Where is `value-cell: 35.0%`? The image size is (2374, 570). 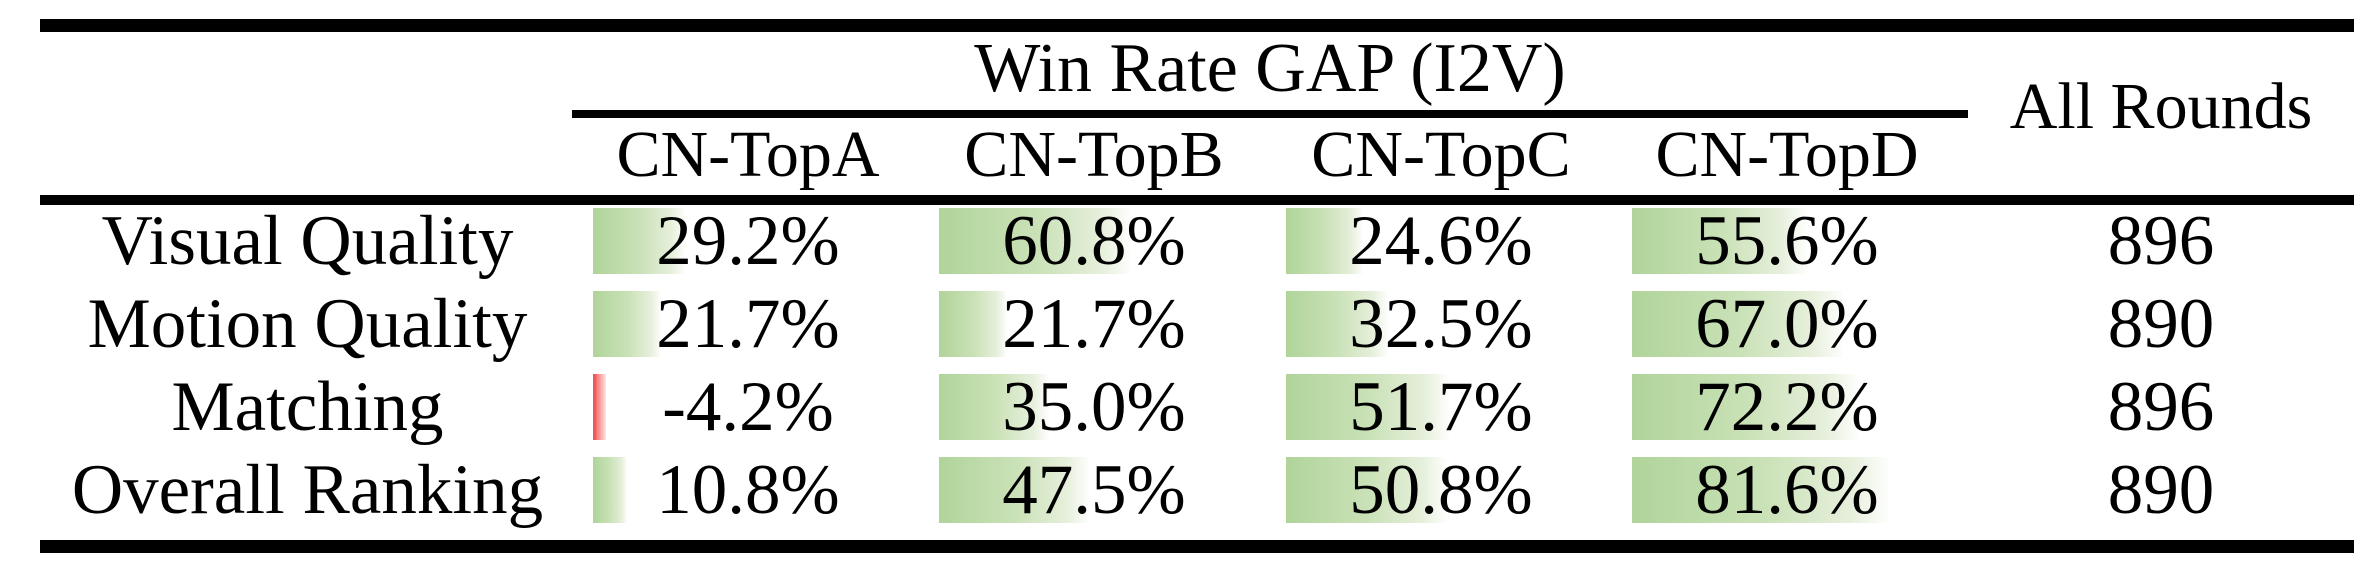 value-cell: 35.0% is located at coordinates (1094, 407).